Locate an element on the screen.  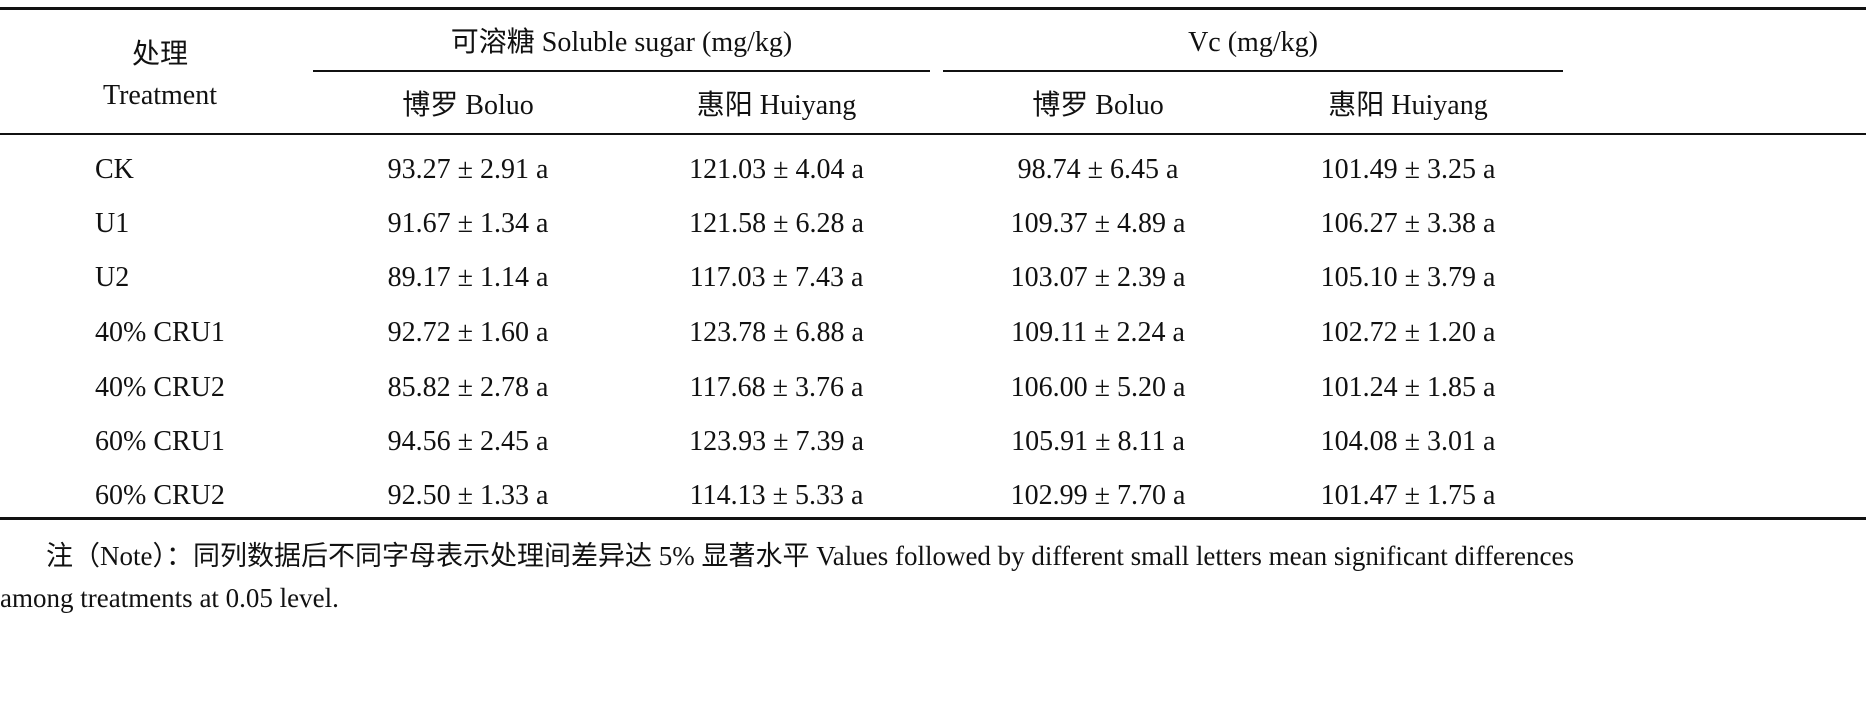
row-label: 40% CRU1 is located at coordinates (160, 332).